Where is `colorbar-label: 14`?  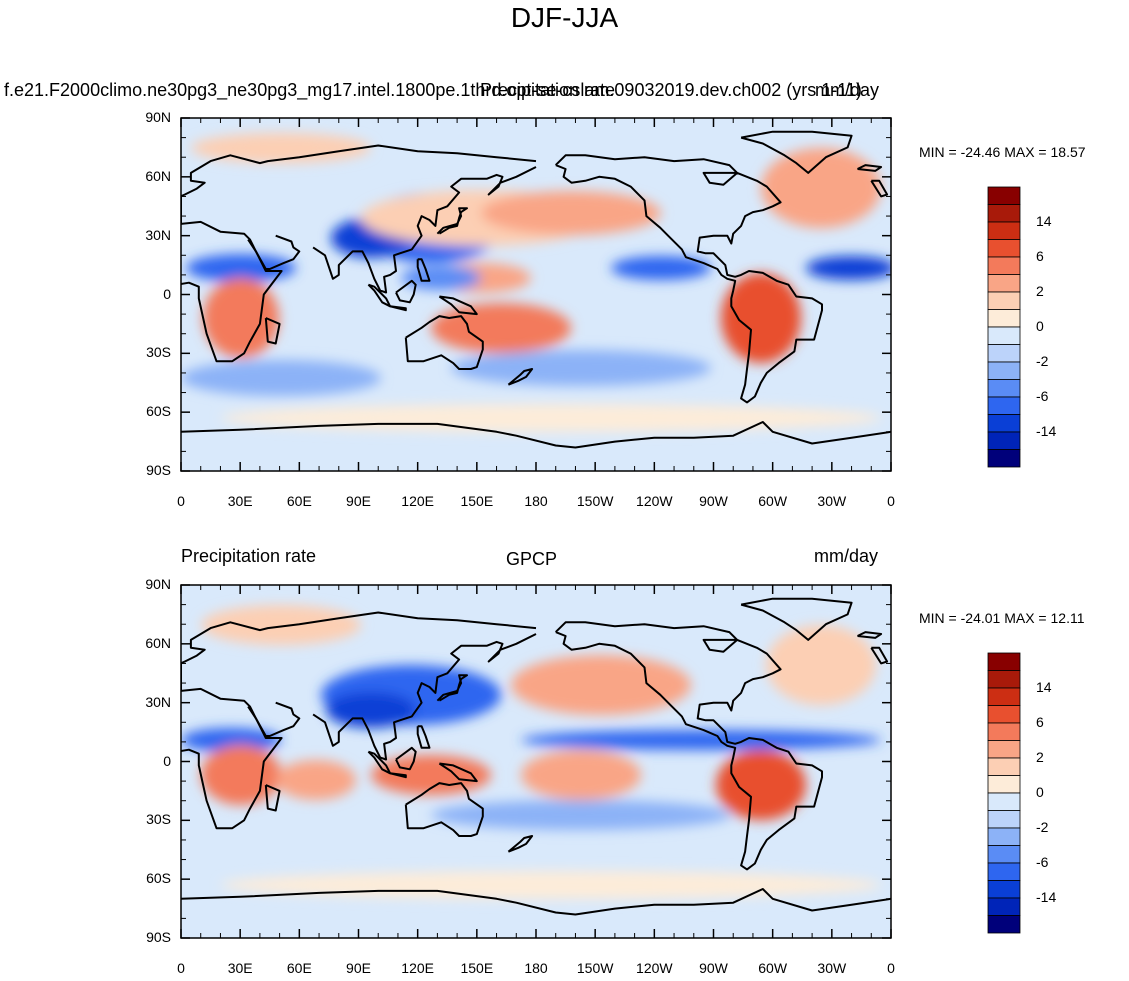 colorbar-label: 14 is located at coordinates (1044, 221).